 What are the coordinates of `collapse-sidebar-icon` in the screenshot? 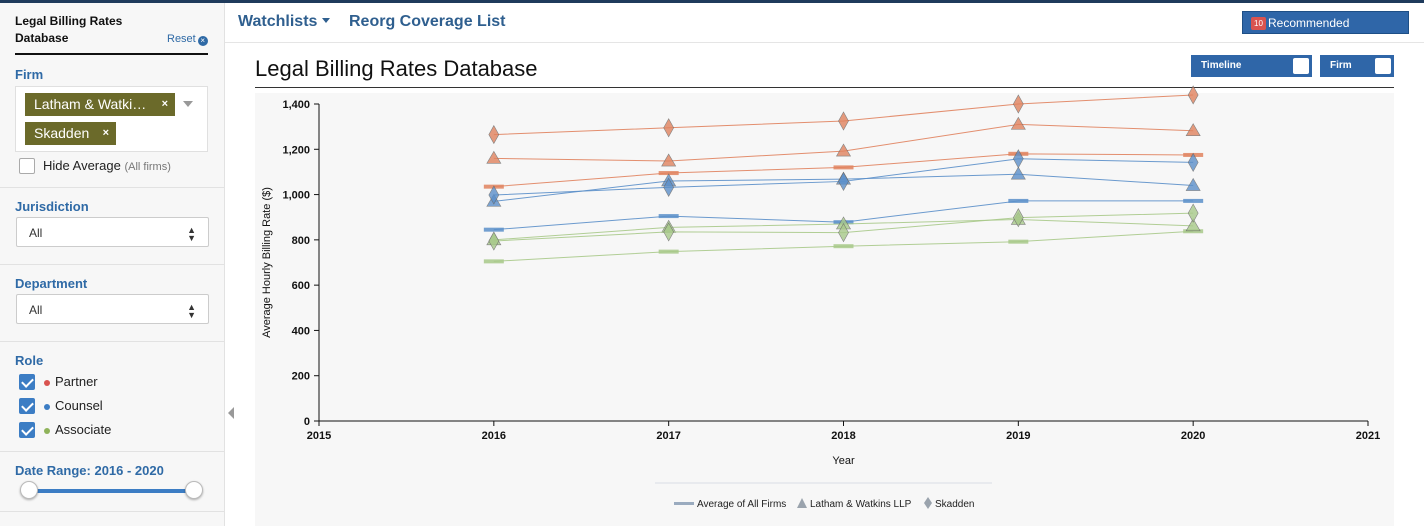 It's located at (231, 413).